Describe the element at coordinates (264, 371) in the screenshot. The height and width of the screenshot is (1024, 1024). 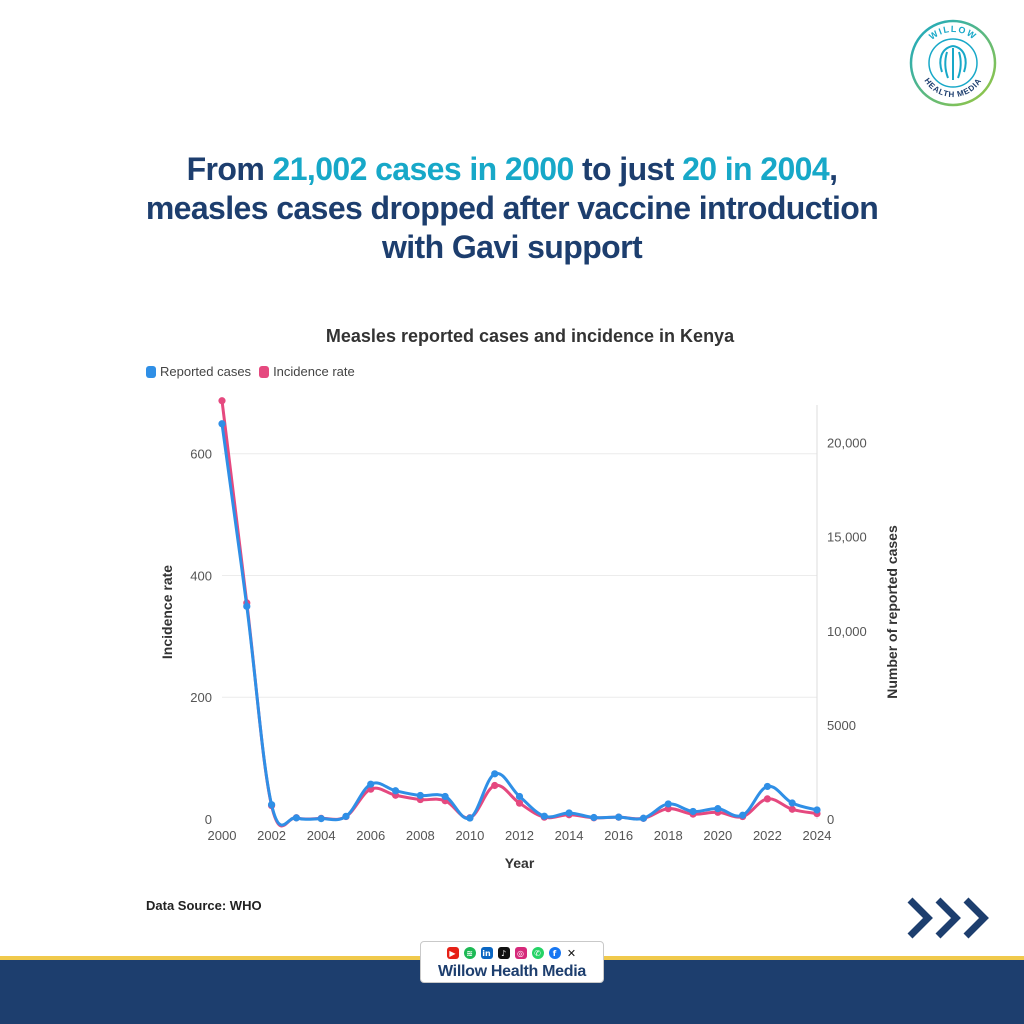
I see `legend-swatch-incidence` at that location.